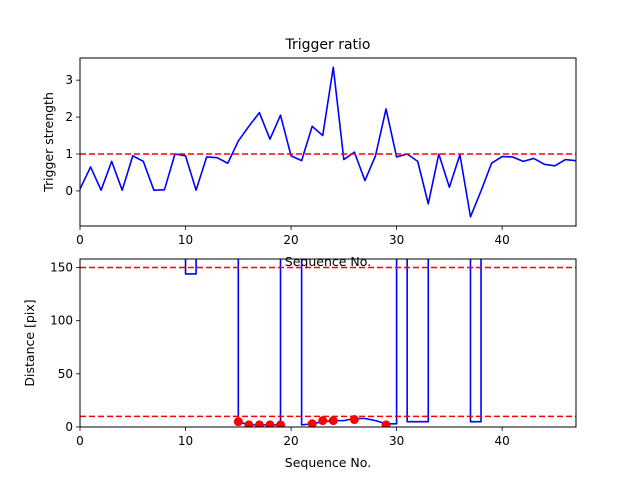 This screenshot has height=480, width=640. I want to click on y-axis-label: Distance [pix], so click(29, 342).